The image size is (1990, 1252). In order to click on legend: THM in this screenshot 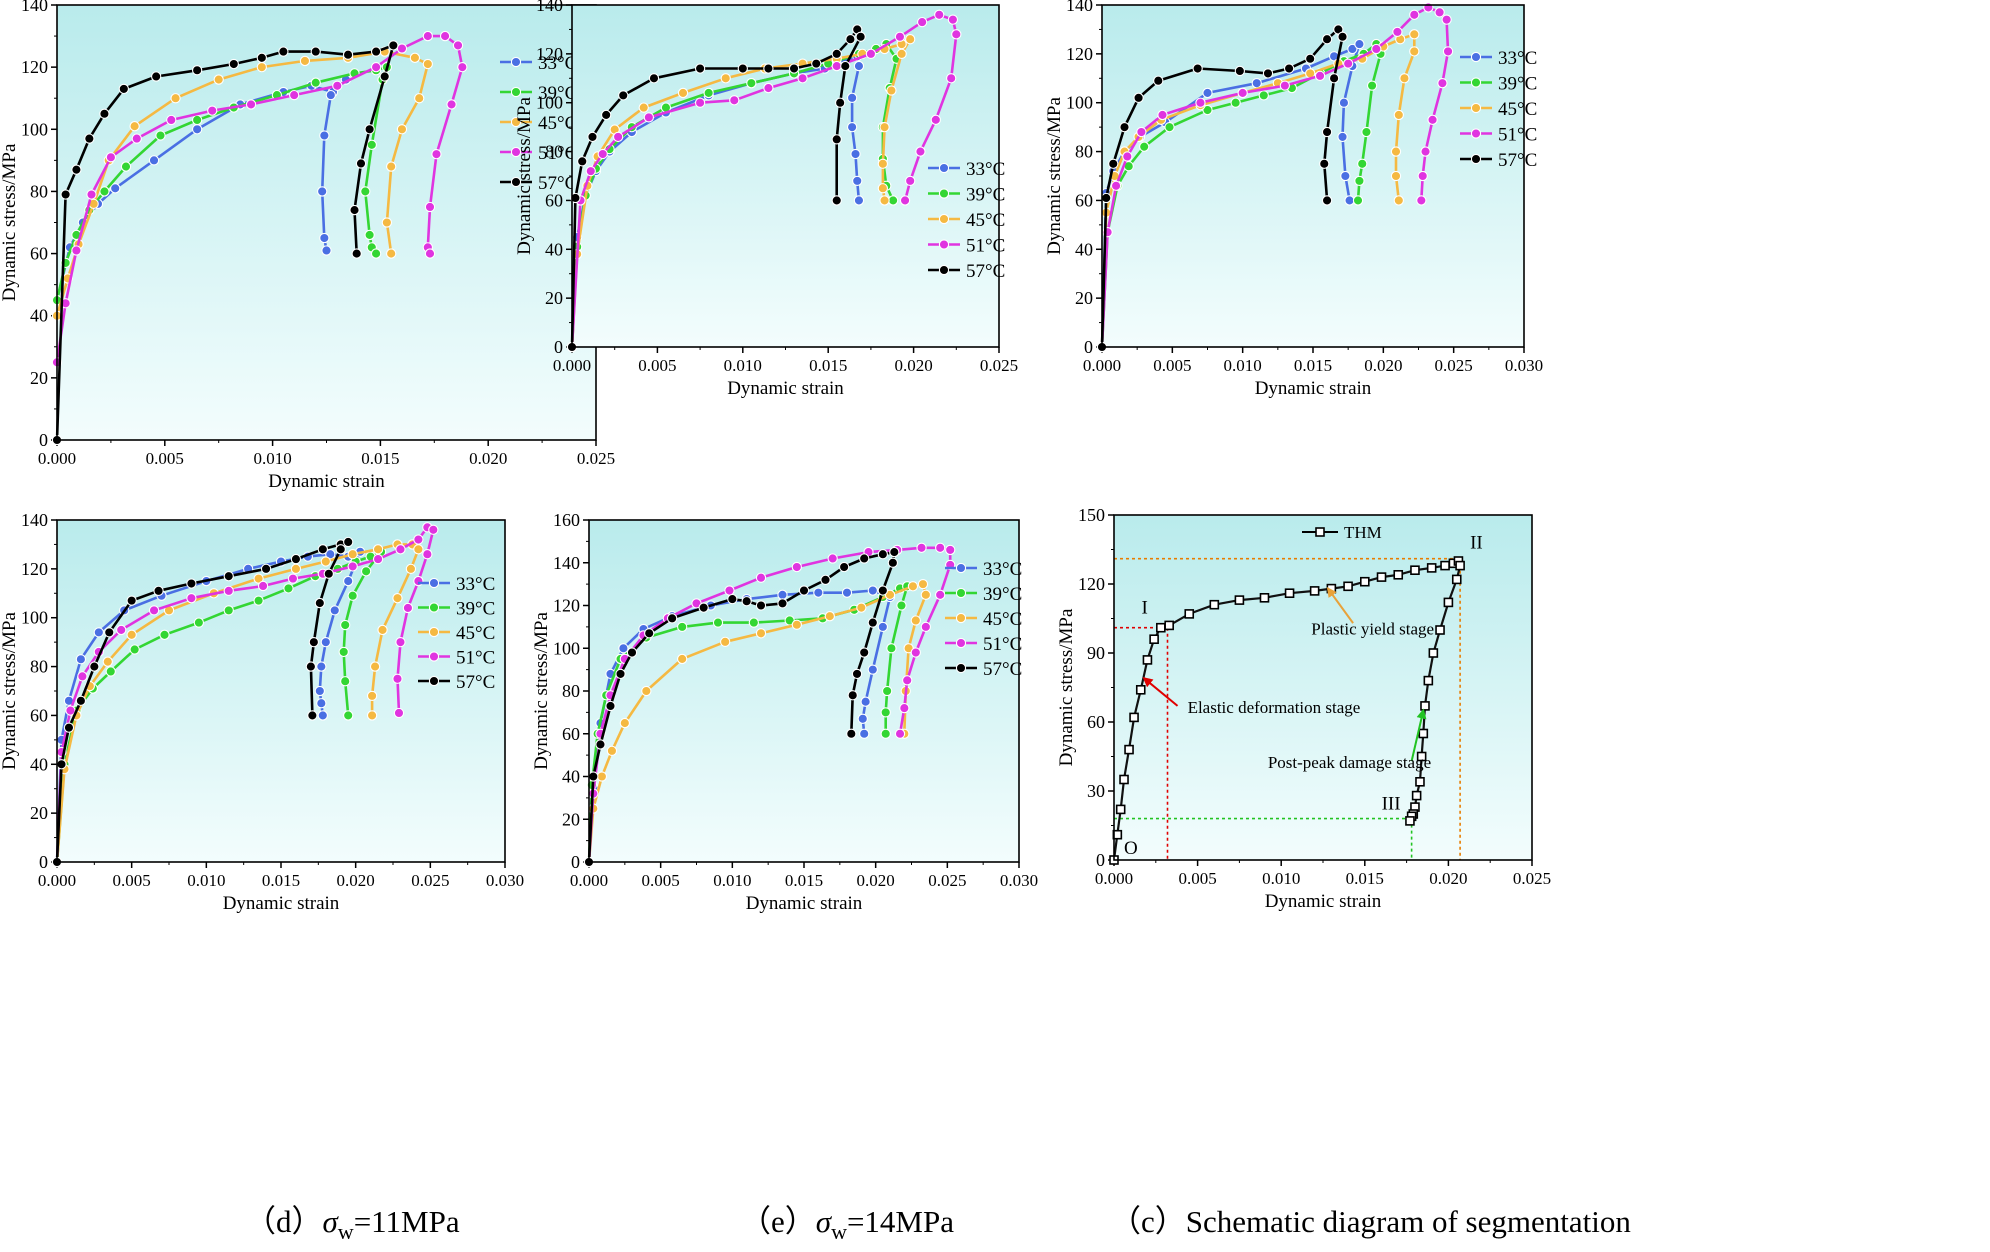, I will do `click(1342, 532)`.